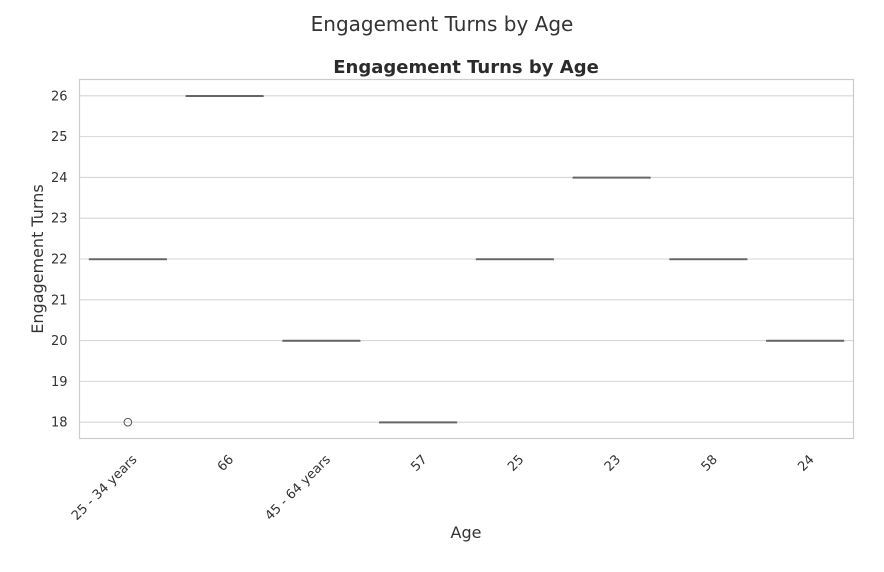 The height and width of the screenshot is (572, 884). I want to click on x-tick-label: 57, so click(419, 463).